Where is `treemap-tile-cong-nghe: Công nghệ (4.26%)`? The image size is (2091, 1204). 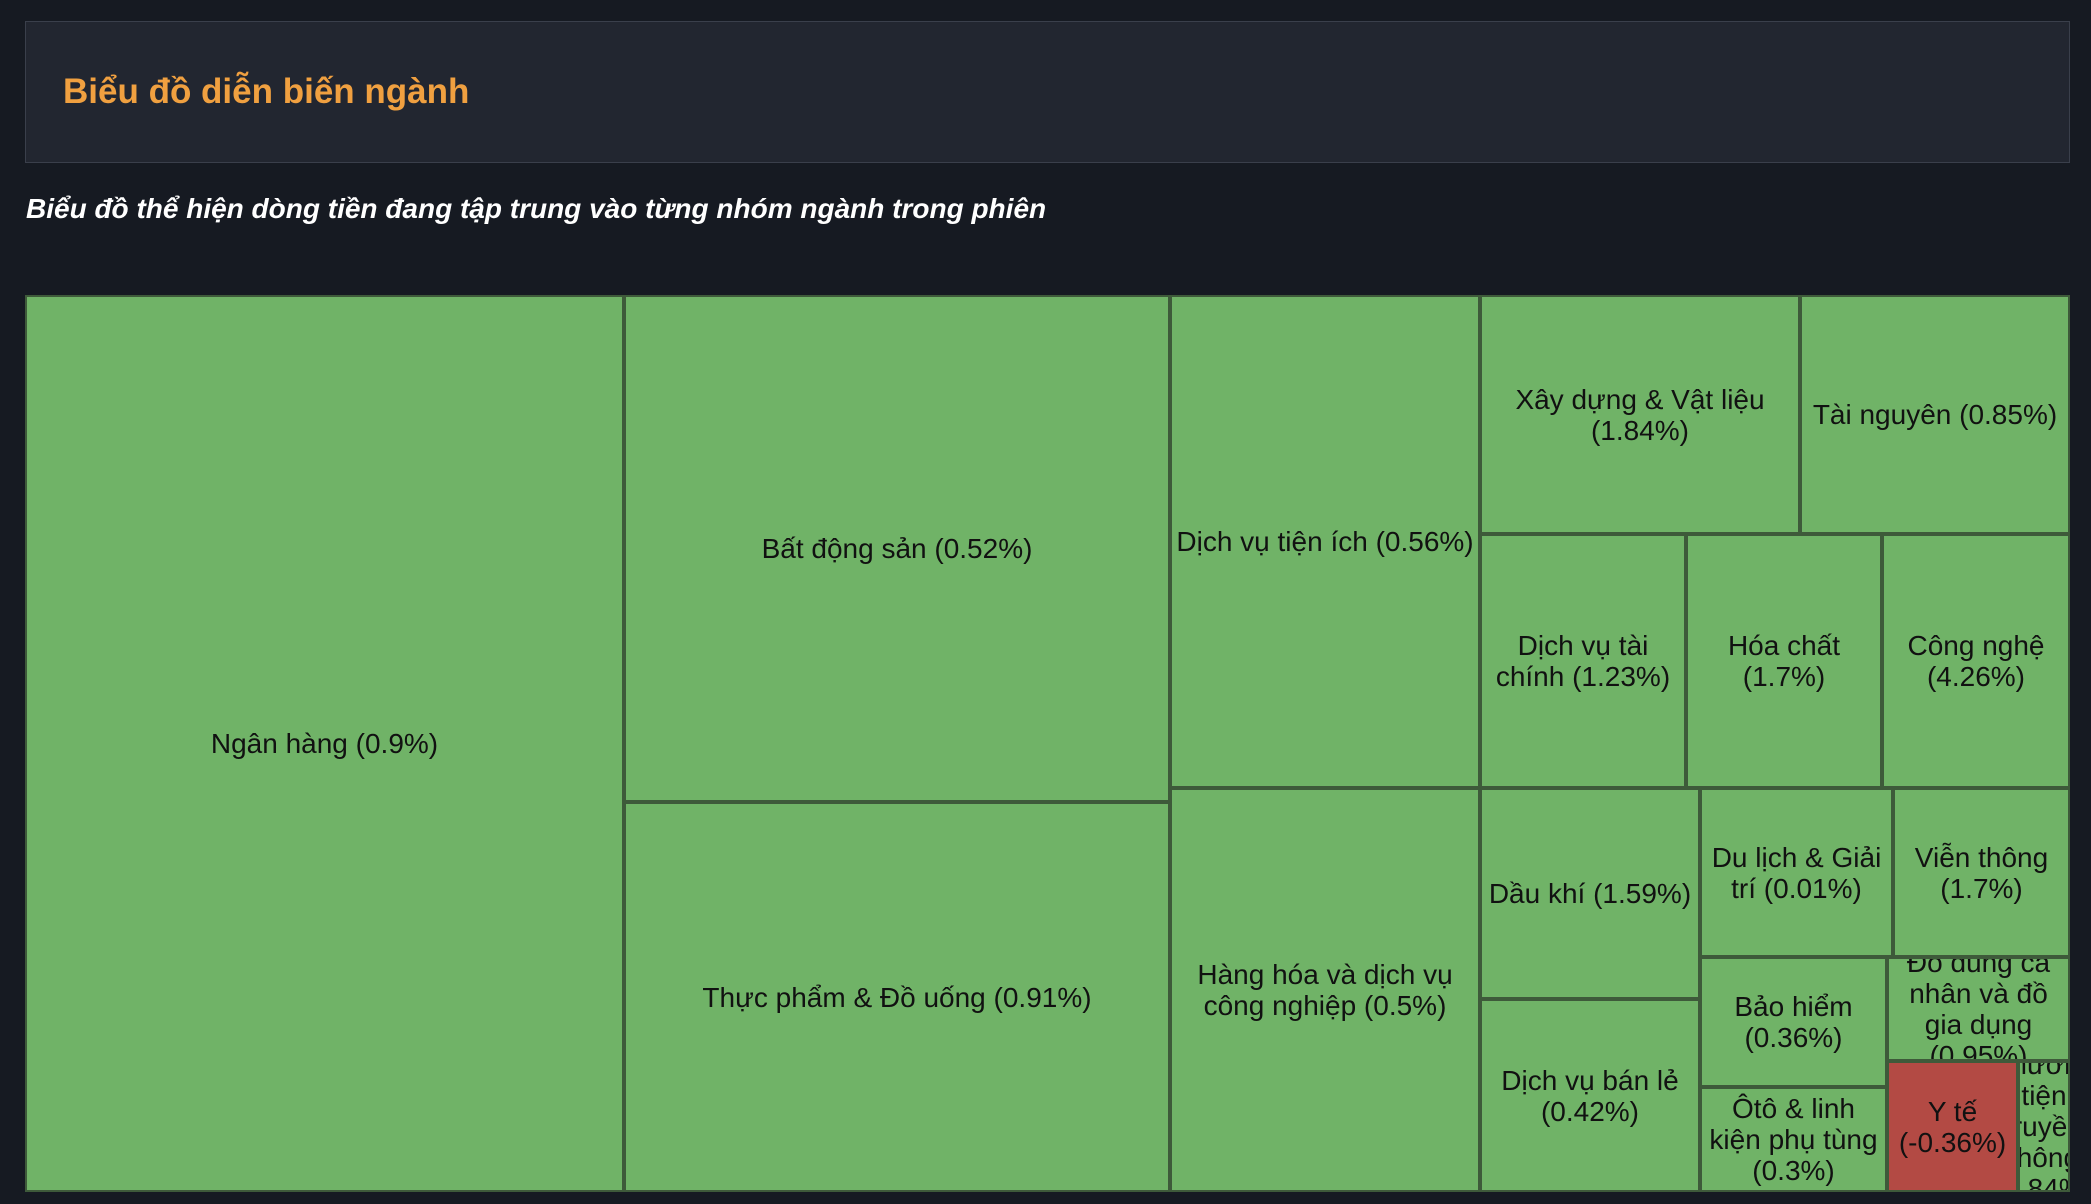 treemap-tile-cong-nghe: Công nghệ (4.26%) is located at coordinates (1976, 661).